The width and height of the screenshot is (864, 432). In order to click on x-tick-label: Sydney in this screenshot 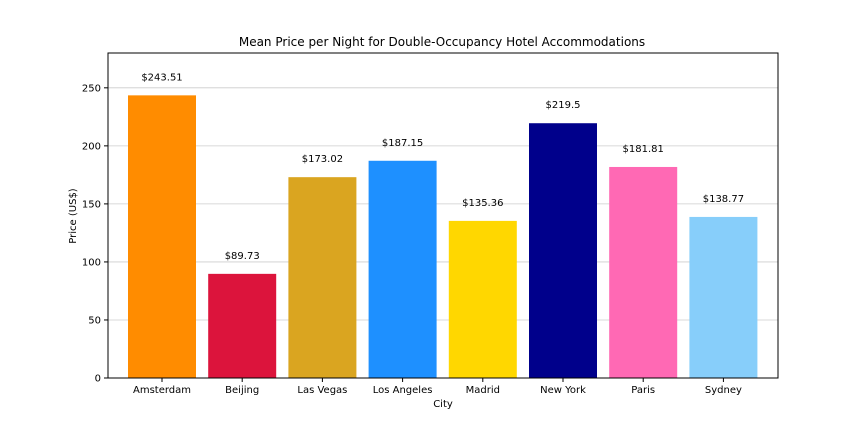, I will do `click(723, 390)`.